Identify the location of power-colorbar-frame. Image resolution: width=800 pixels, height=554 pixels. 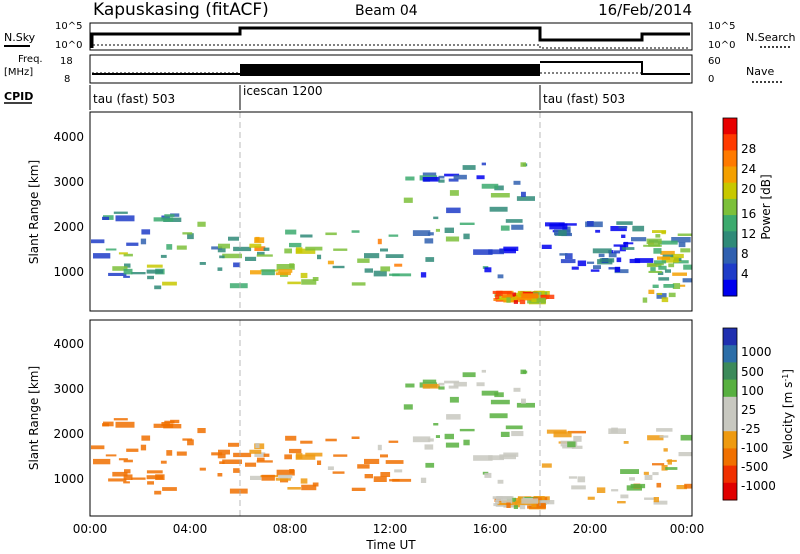
(730, 207).